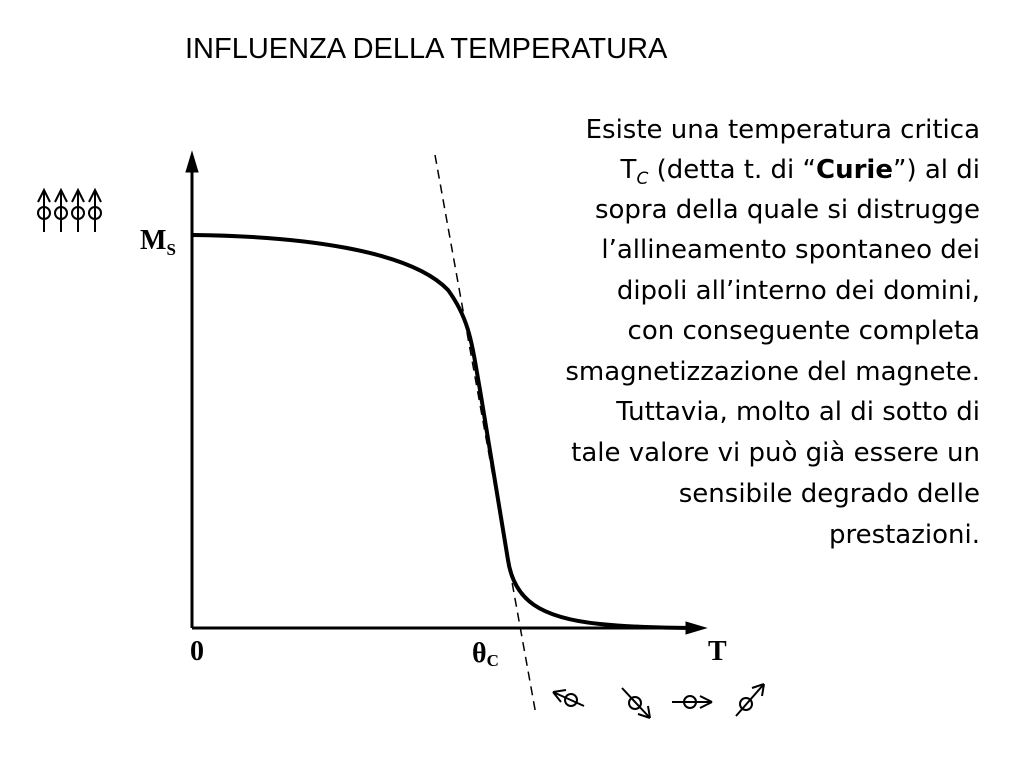 The height and width of the screenshot is (768, 1024). Describe the element at coordinates (797, 412) in the screenshot. I see `paragraph-line: Tuttavia, molto al di sotto di` at that location.